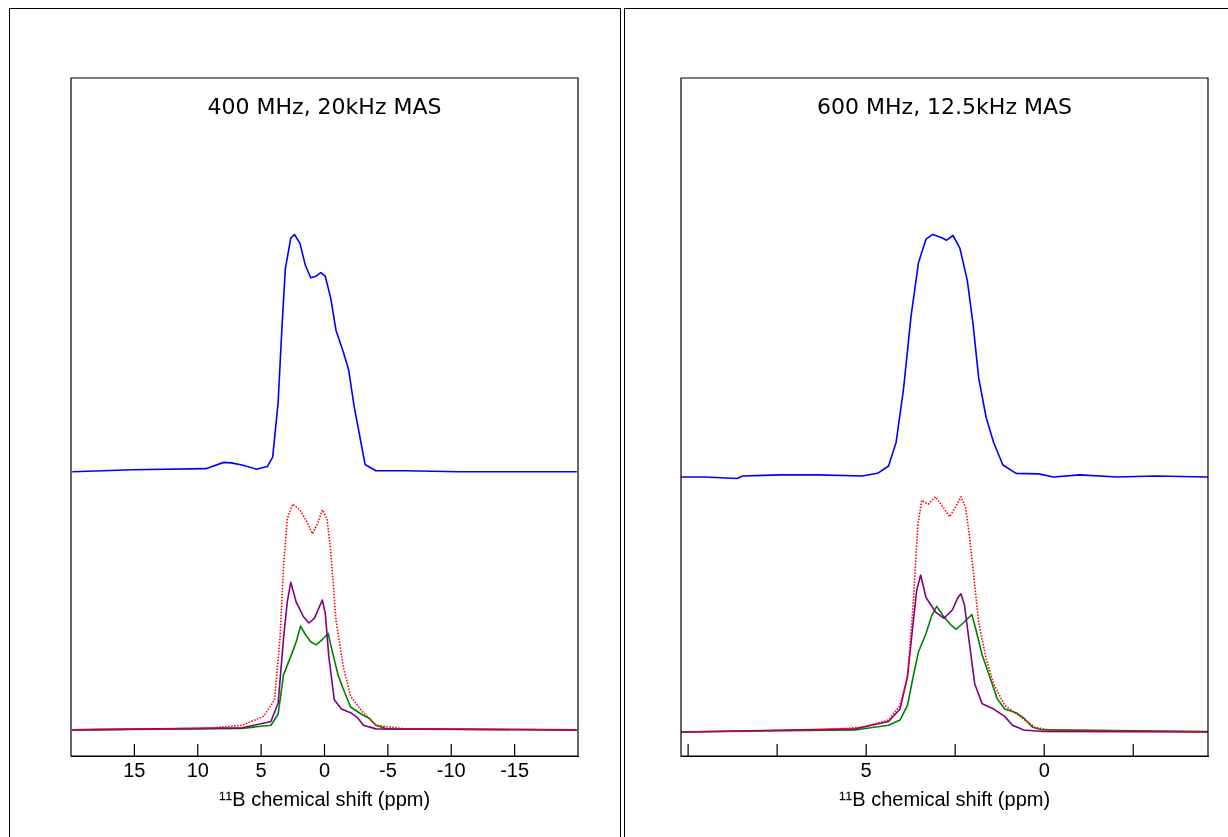  Describe the element at coordinates (134, 769) in the screenshot. I see `x-tick-label: 15` at that location.